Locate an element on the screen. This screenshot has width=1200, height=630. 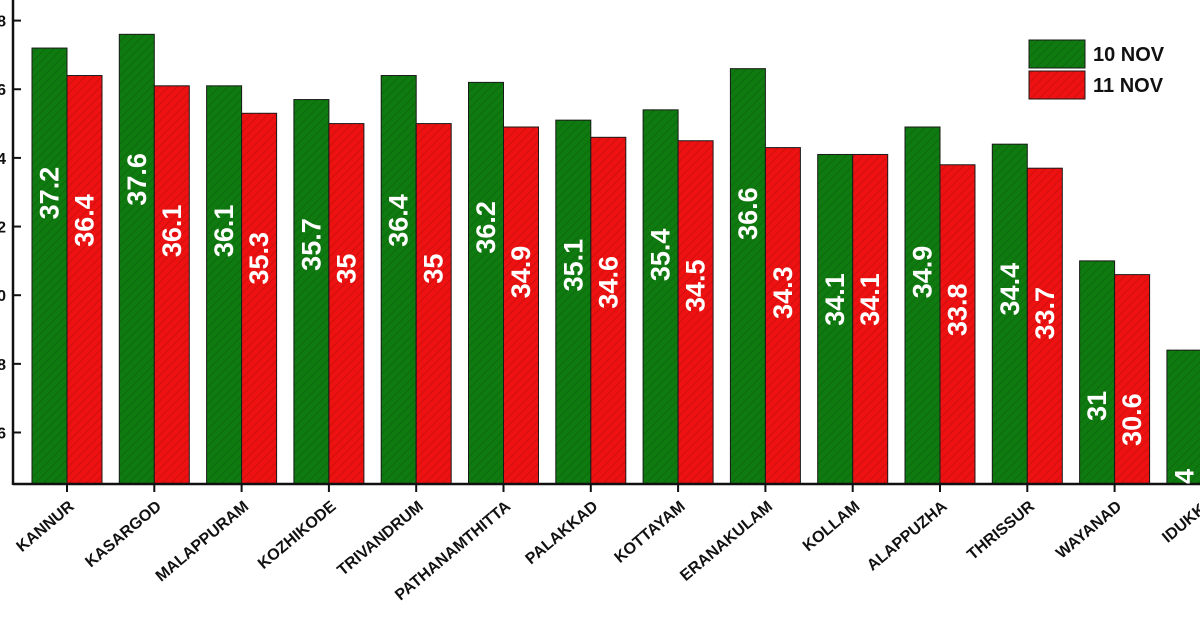
value-label: 30.6 is located at coordinates (1132, 419).